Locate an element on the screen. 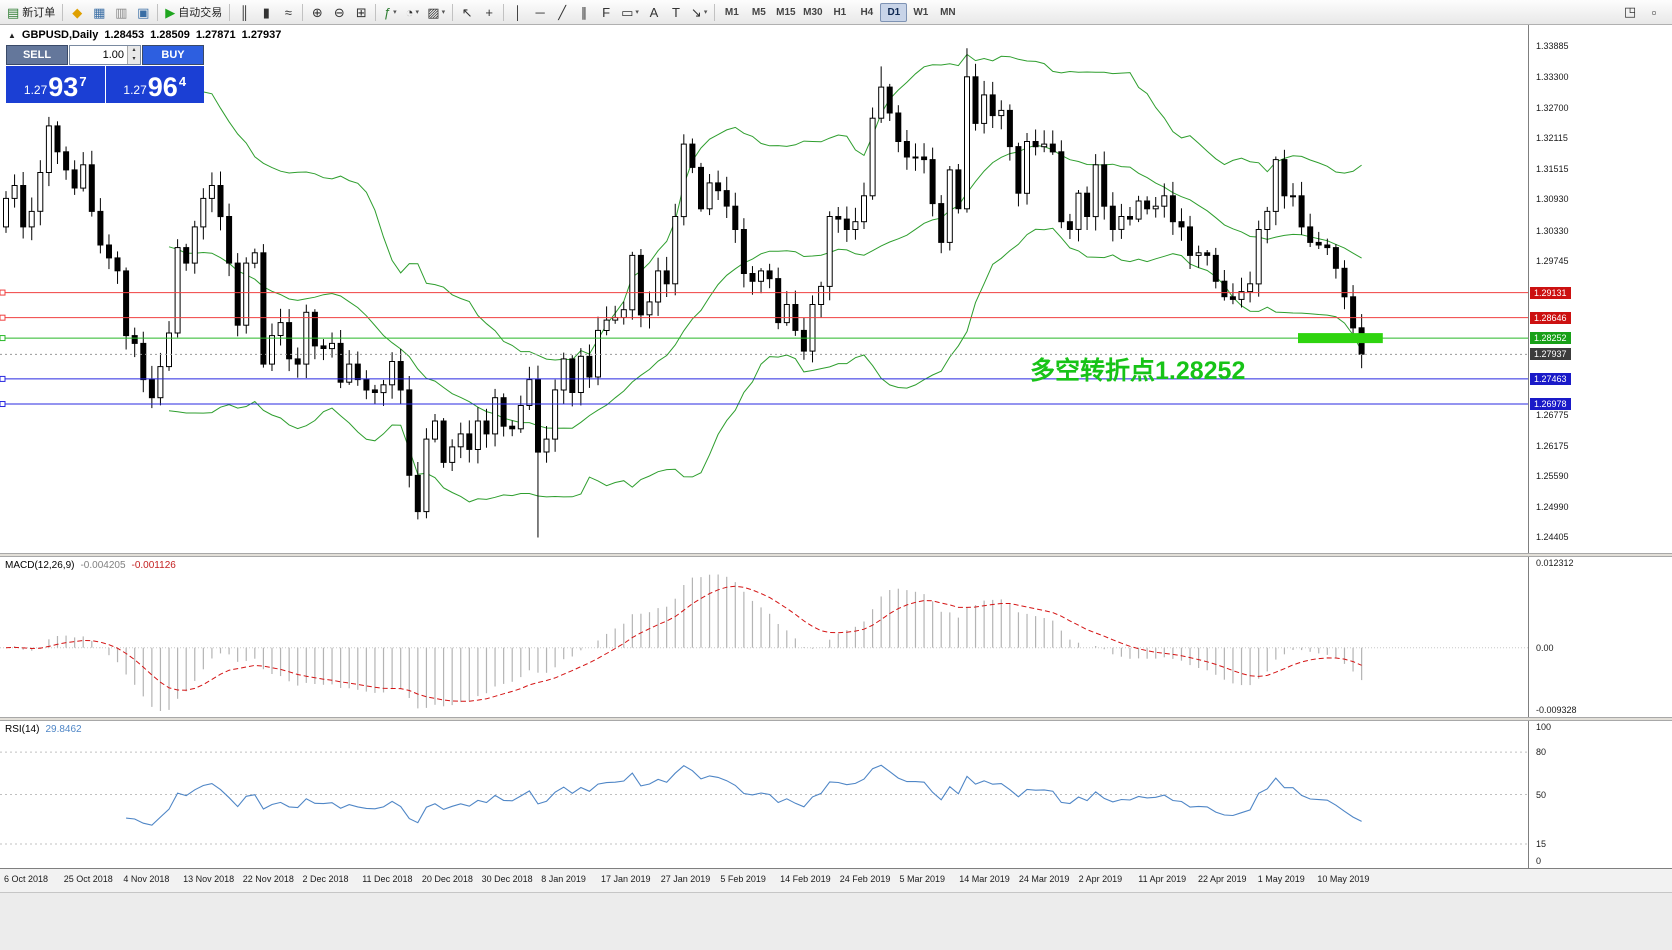 This screenshot has width=1672, height=950. equidistant-channel-button: ∥ is located at coordinates (584, 12).